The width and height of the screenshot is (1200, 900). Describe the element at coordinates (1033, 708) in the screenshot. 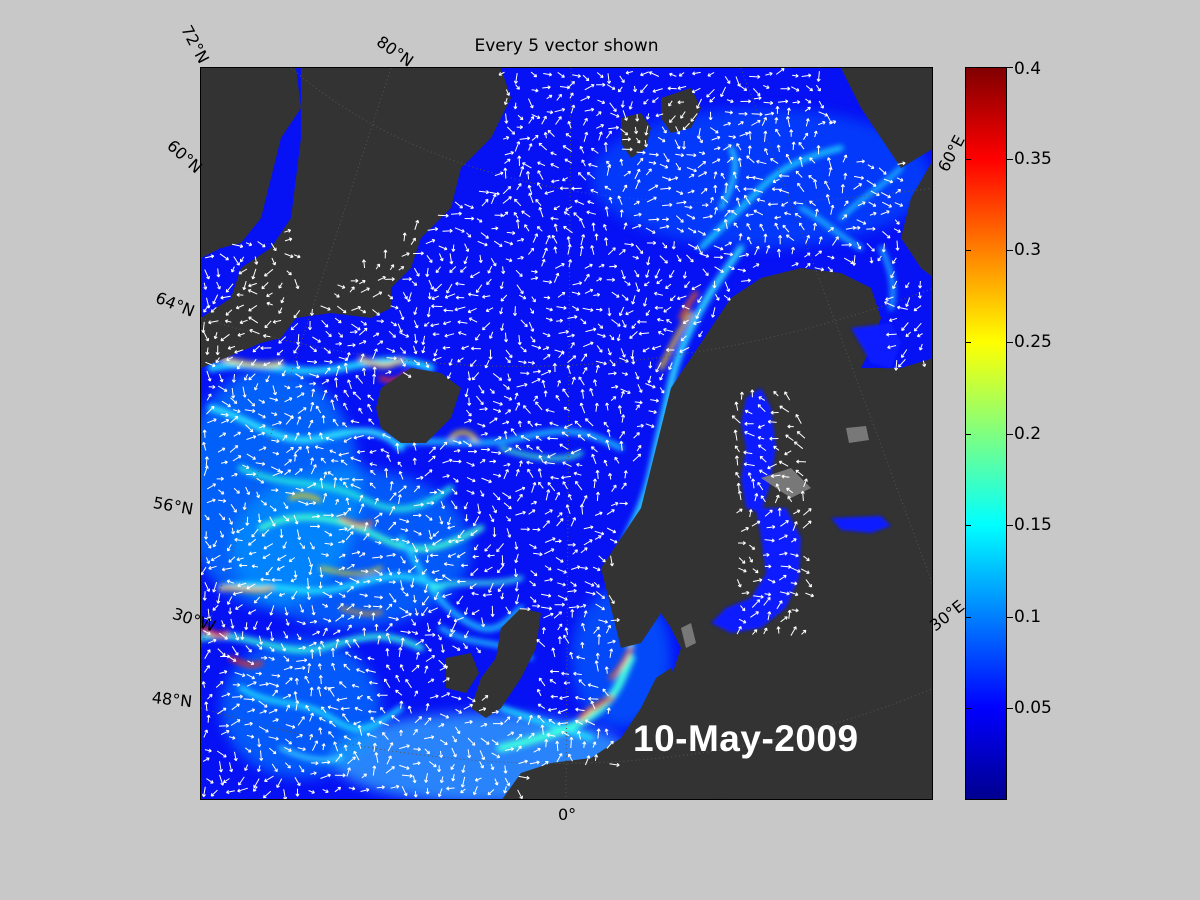

I see `colorbar-tick-label: 0.05` at that location.